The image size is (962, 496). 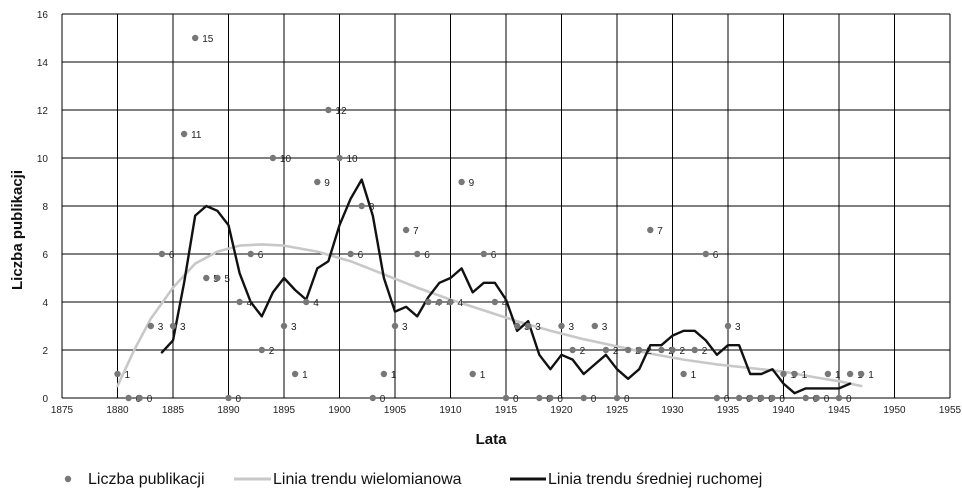 I want to click on data-label: 4, so click(x=461, y=303).